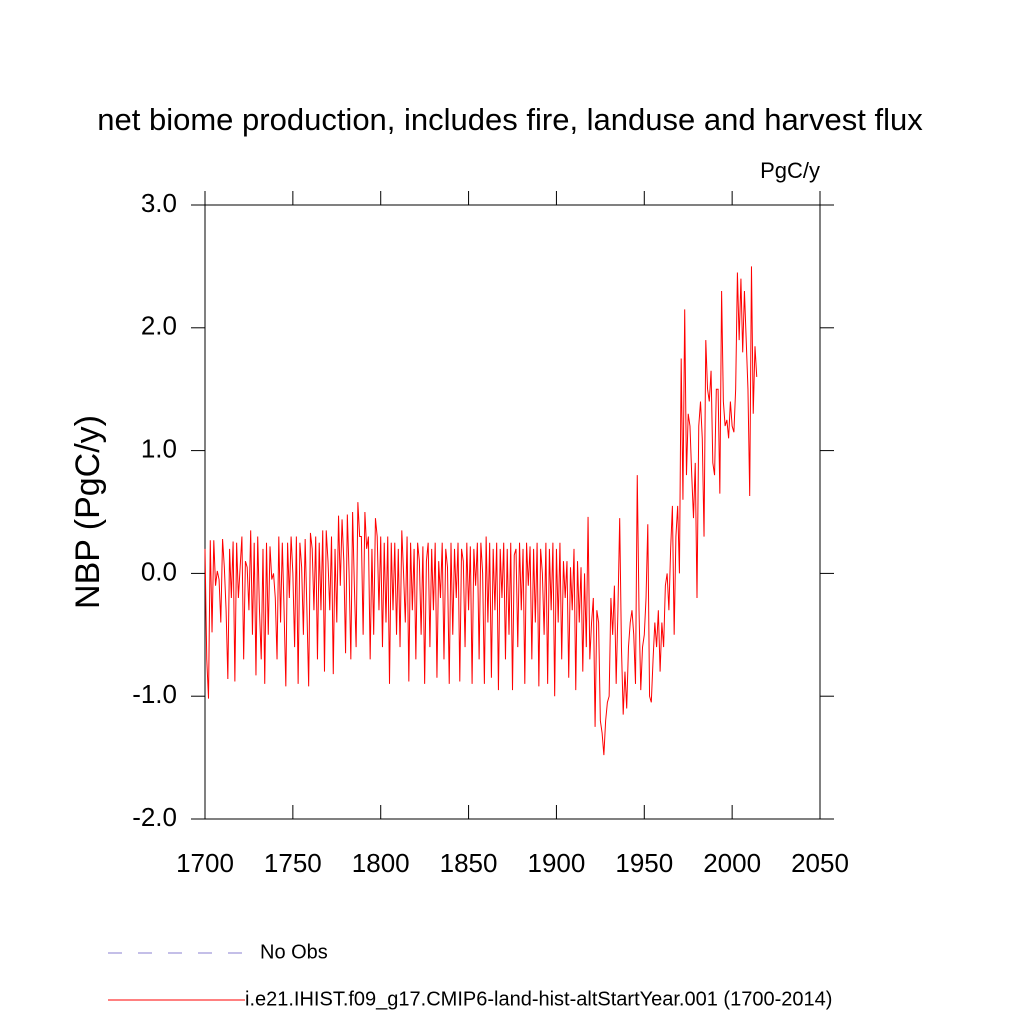 Image resolution: width=1024 pixels, height=1029 pixels. I want to click on legend-label: No Obs, so click(294, 952).